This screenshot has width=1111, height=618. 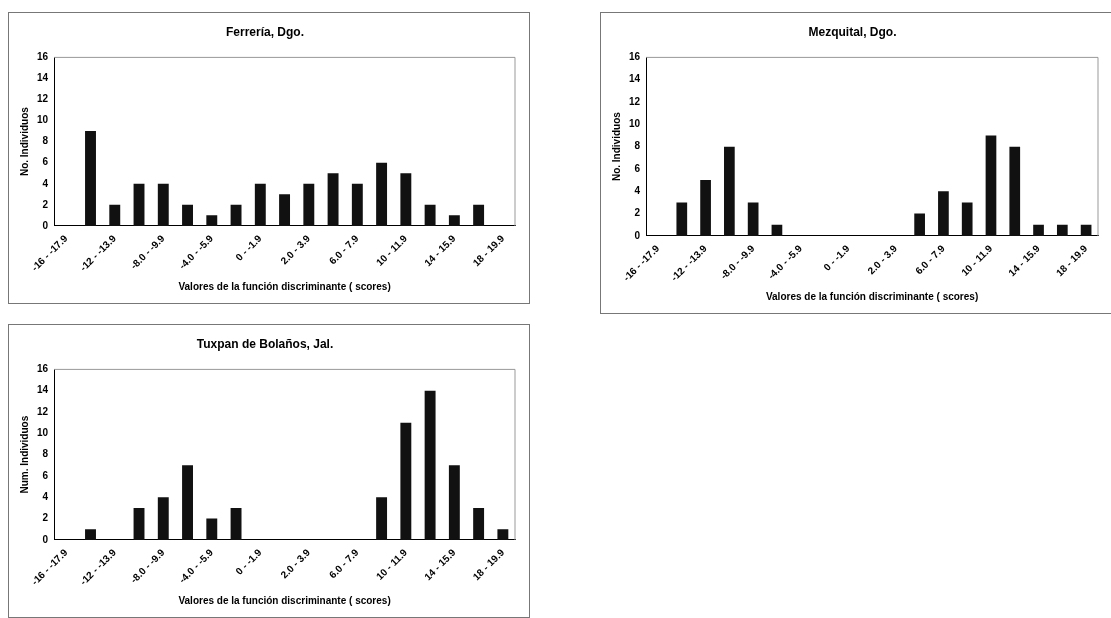 What do you see at coordinates (24, 454) in the screenshot?
I see `y-axis-title: Num. Individuos` at bounding box center [24, 454].